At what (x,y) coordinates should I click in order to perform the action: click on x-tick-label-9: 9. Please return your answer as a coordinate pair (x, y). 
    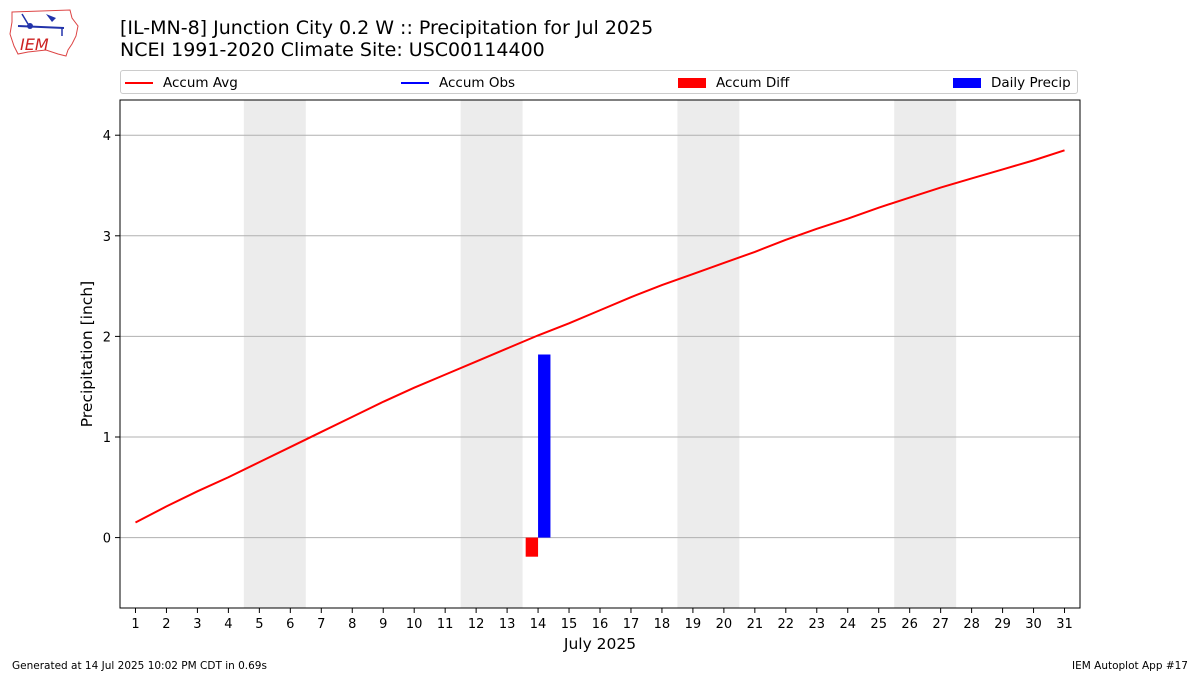
    Looking at the image, I should click on (383, 624).